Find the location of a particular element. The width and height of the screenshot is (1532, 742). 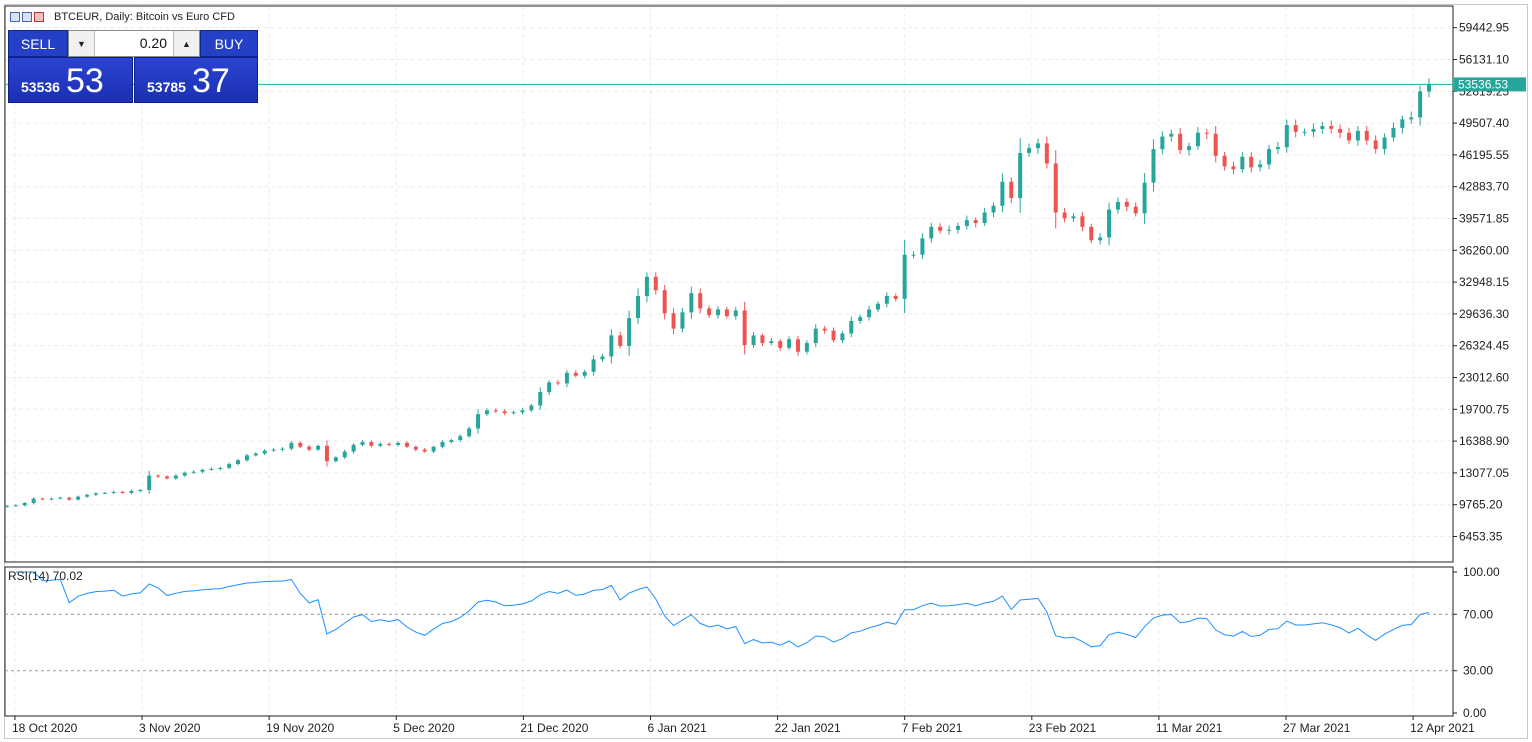

chart-window-icon-alt is located at coordinates (39, 17).